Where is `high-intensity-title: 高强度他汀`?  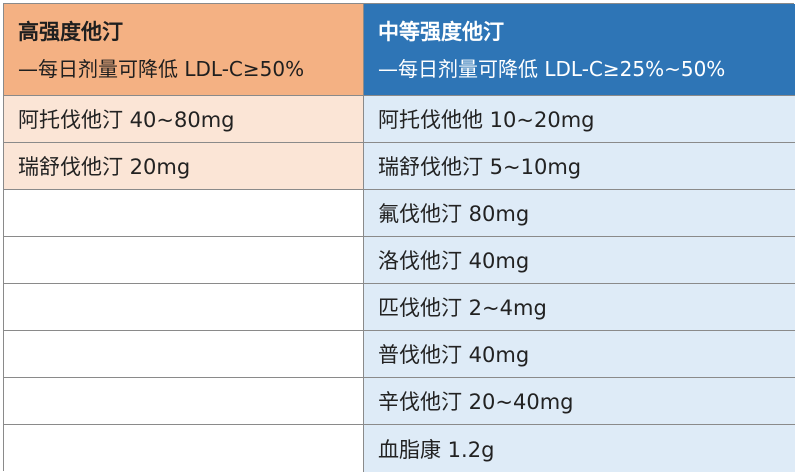
high-intensity-title: 高强度他汀 is located at coordinates (70, 31).